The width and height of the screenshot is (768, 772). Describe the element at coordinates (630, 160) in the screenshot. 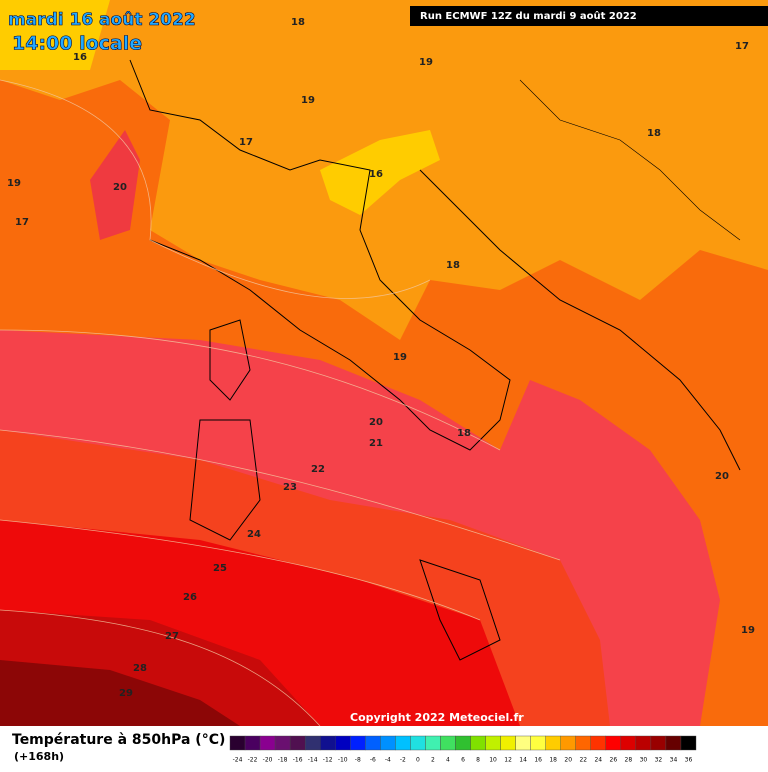

I see `border` at that location.